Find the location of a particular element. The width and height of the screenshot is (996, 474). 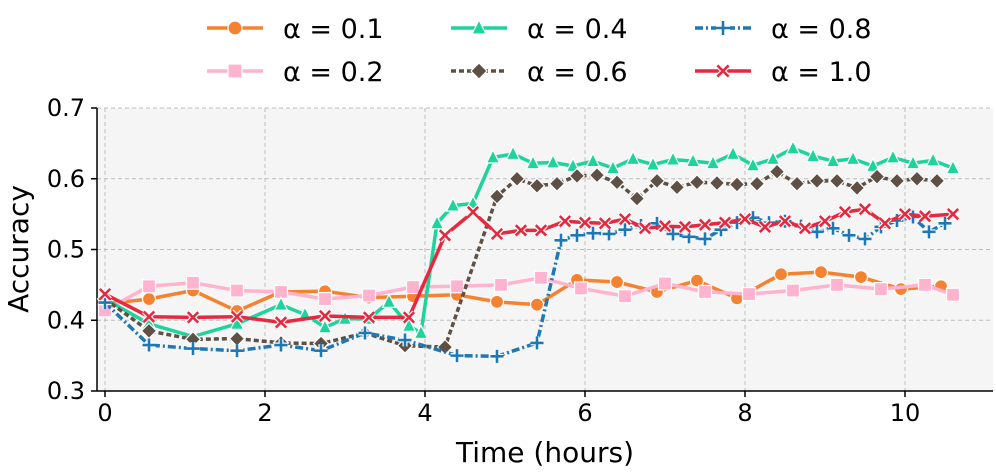

legend-label: α = 0.8 is located at coordinates (821, 29).